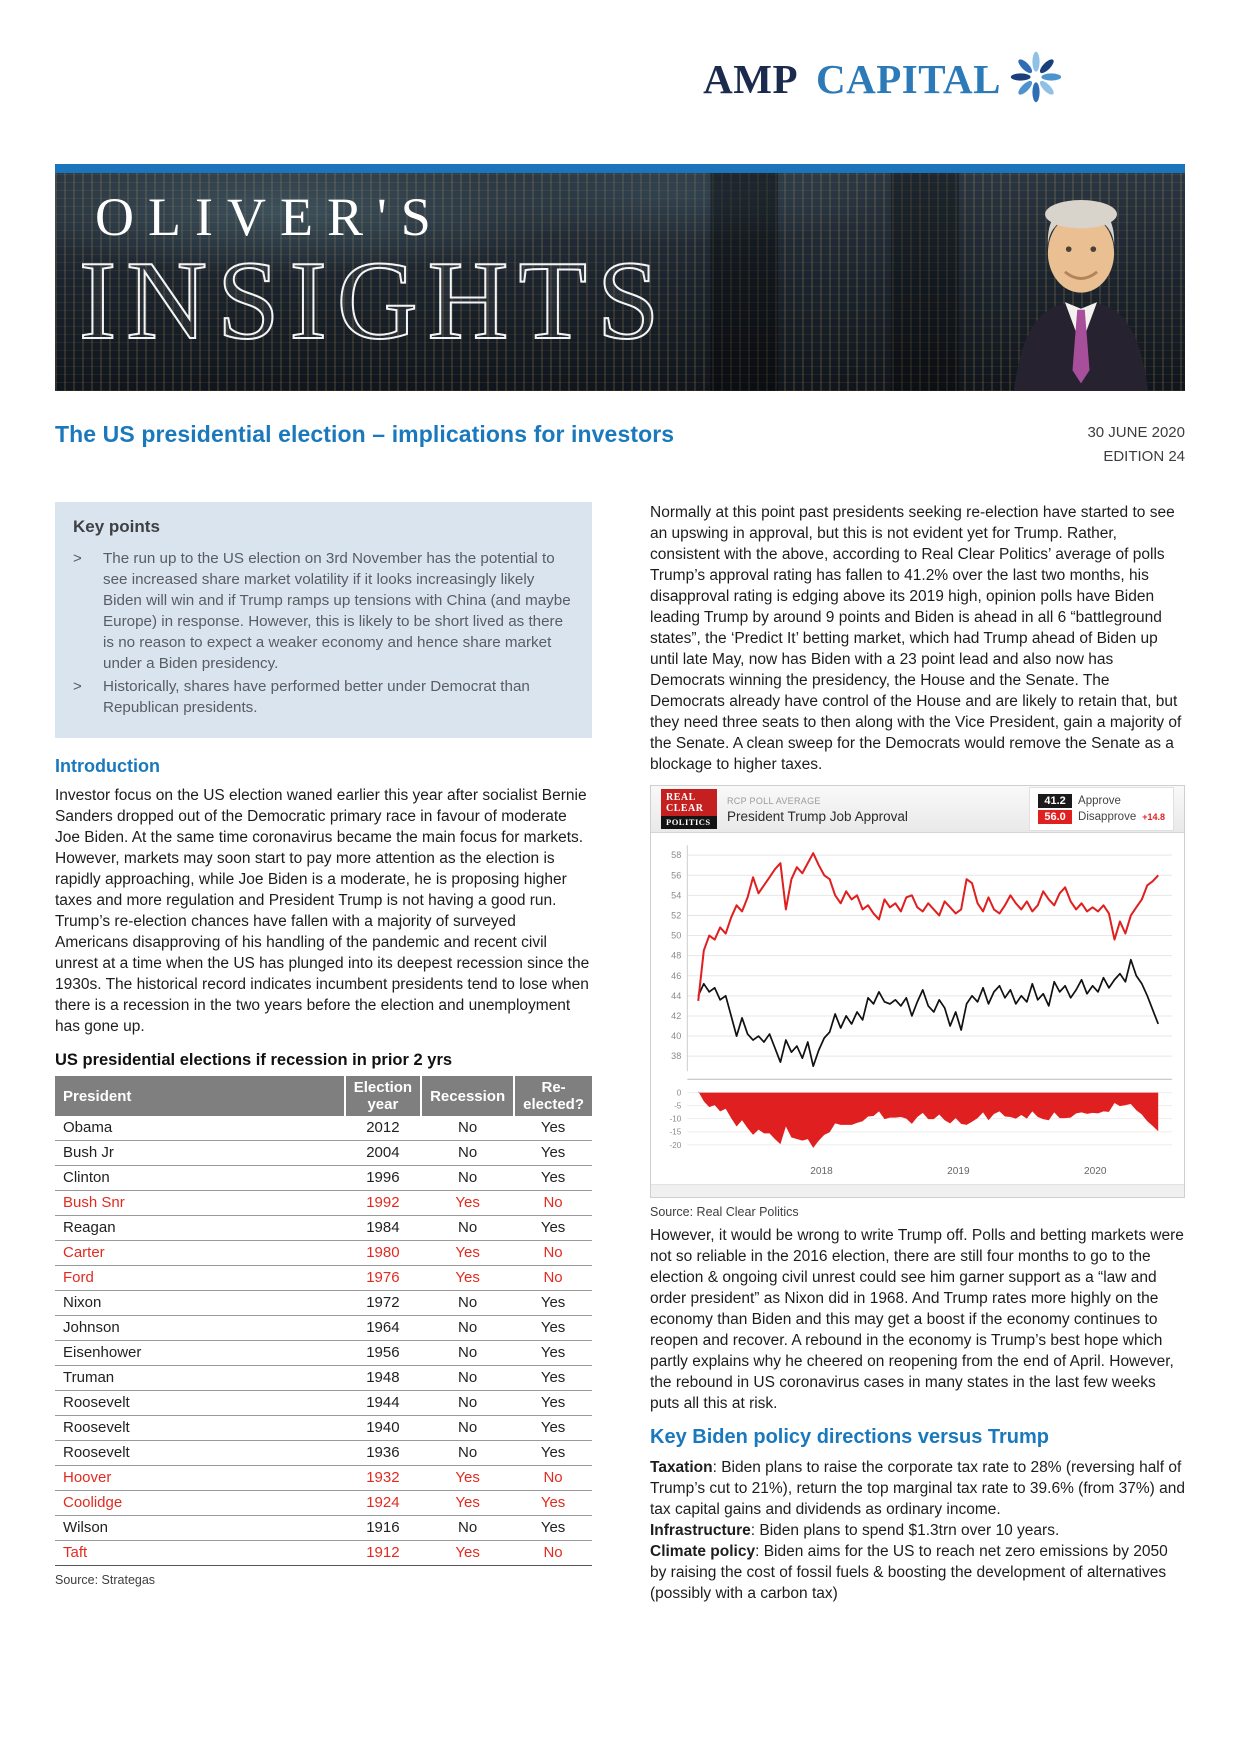 The height and width of the screenshot is (1754, 1241). Describe the element at coordinates (676, 915) in the screenshot. I see `svg-text: 52` at that location.